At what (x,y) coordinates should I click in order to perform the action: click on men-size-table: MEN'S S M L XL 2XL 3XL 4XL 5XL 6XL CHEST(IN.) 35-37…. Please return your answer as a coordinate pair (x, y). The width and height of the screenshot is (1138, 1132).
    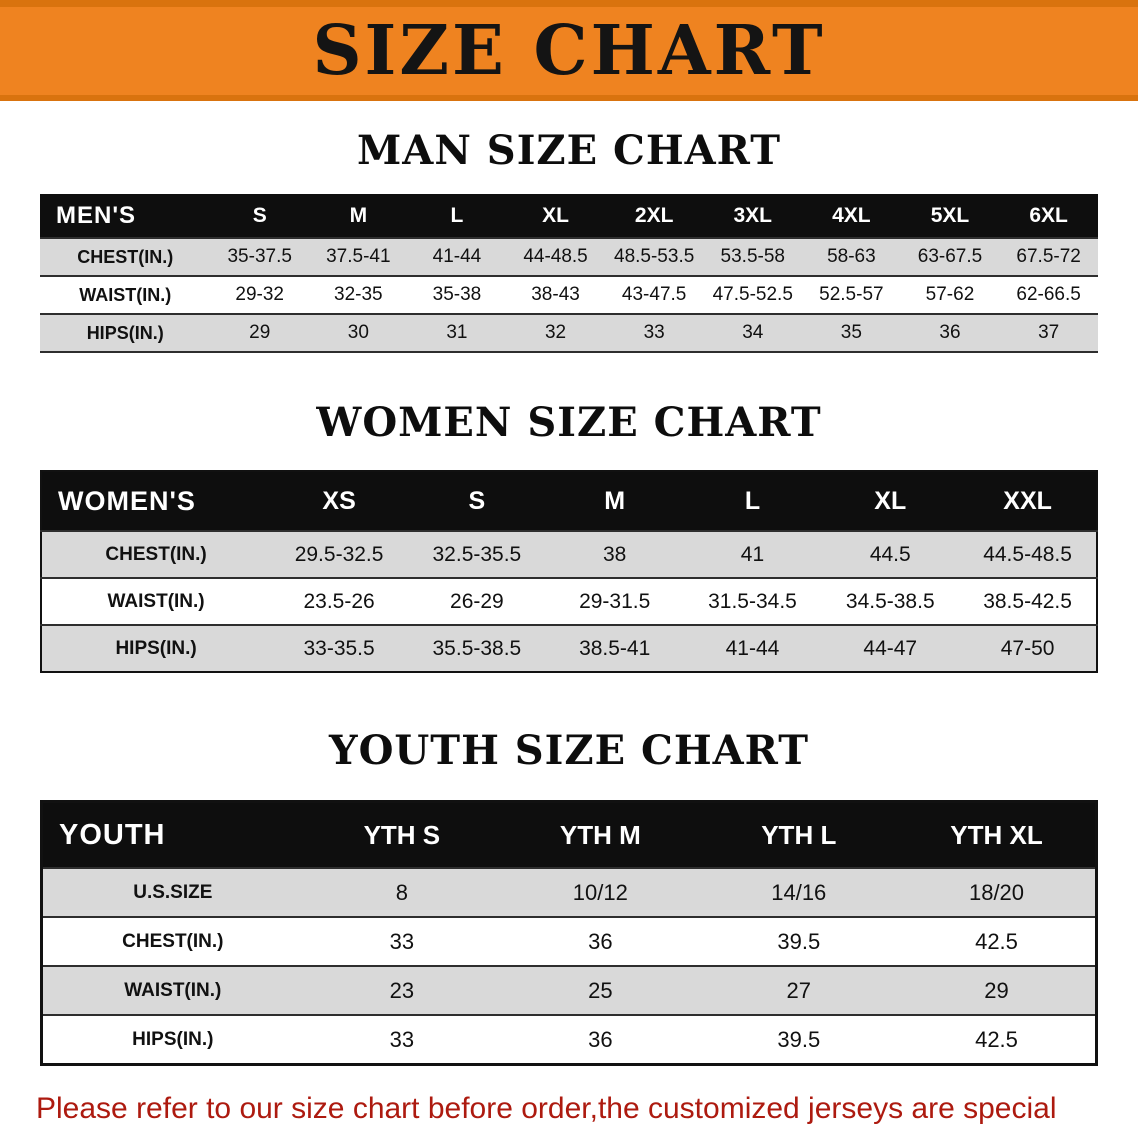
    Looking at the image, I should click on (569, 273).